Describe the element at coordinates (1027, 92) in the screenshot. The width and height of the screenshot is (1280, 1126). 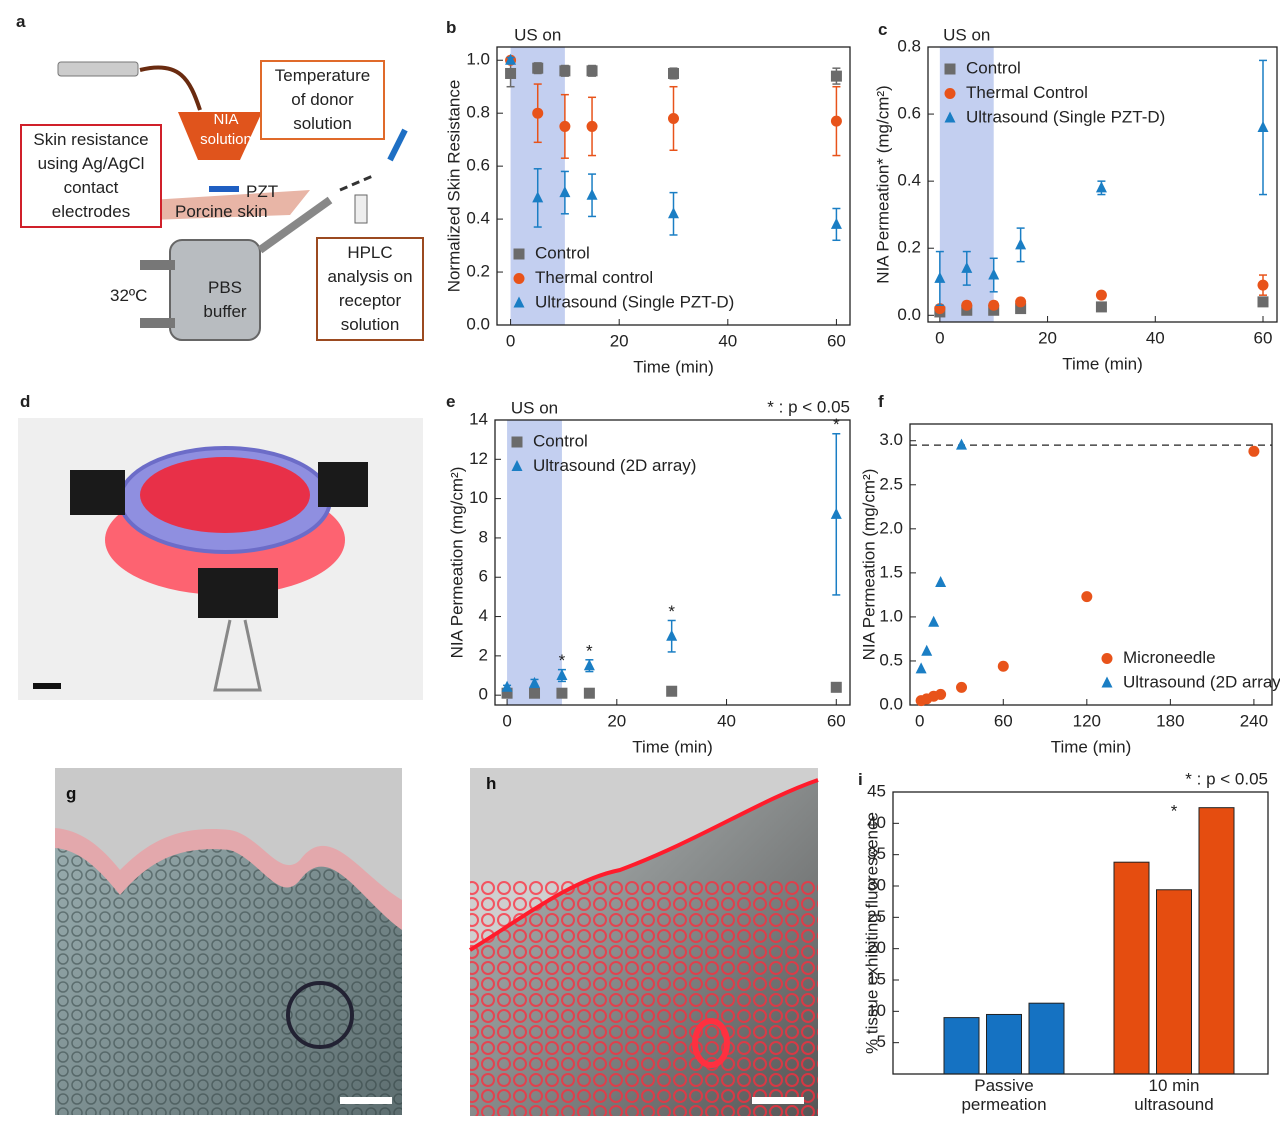
I see `legend-label: Thermal Control` at that location.